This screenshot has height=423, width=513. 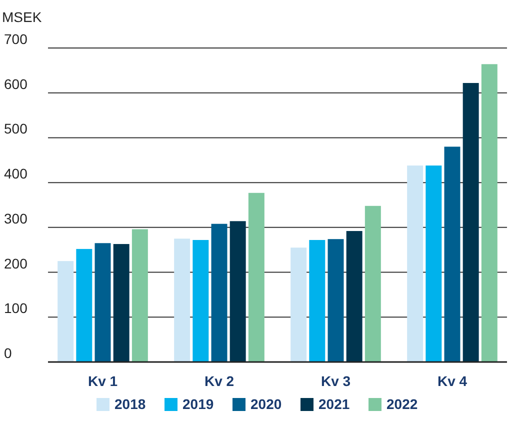 I want to click on y-axis-title: MSEK, so click(x=22, y=17).